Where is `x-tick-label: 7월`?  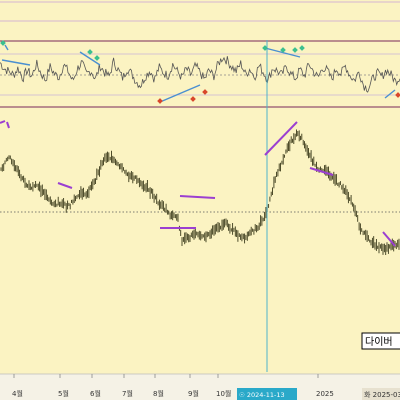
x-tick-label: 7월 is located at coordinates (127, 393).